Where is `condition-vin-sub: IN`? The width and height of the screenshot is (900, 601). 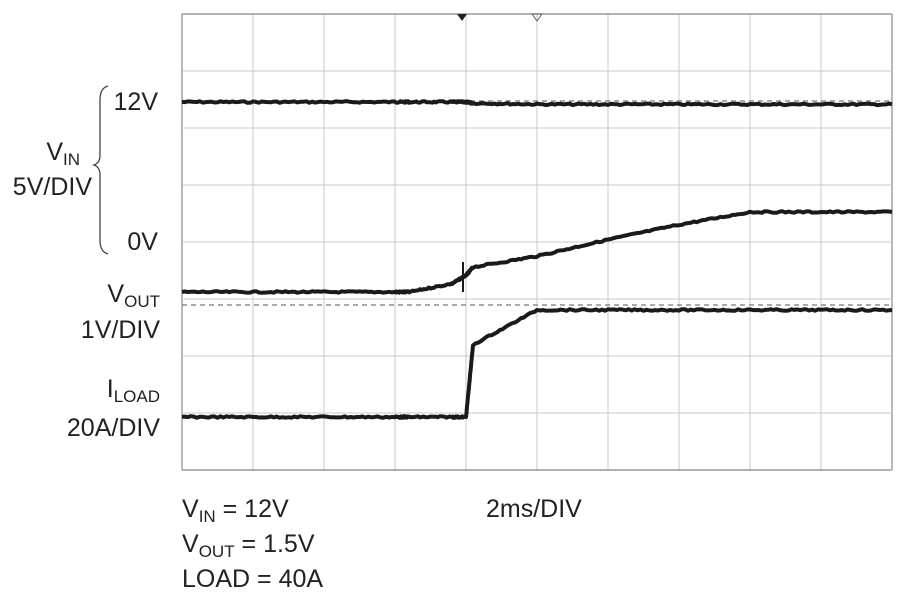
condition-vin-sub: IN is located at coordinates (207, 516).